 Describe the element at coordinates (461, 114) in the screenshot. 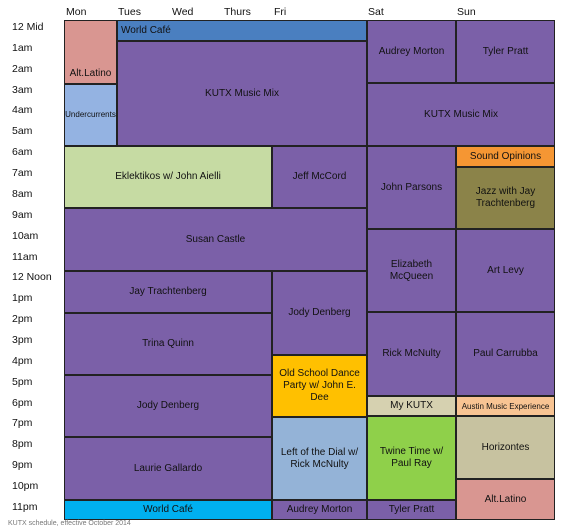

I see `program-kutx-music-mix-weekend: KUTX Music Mix` at that location.